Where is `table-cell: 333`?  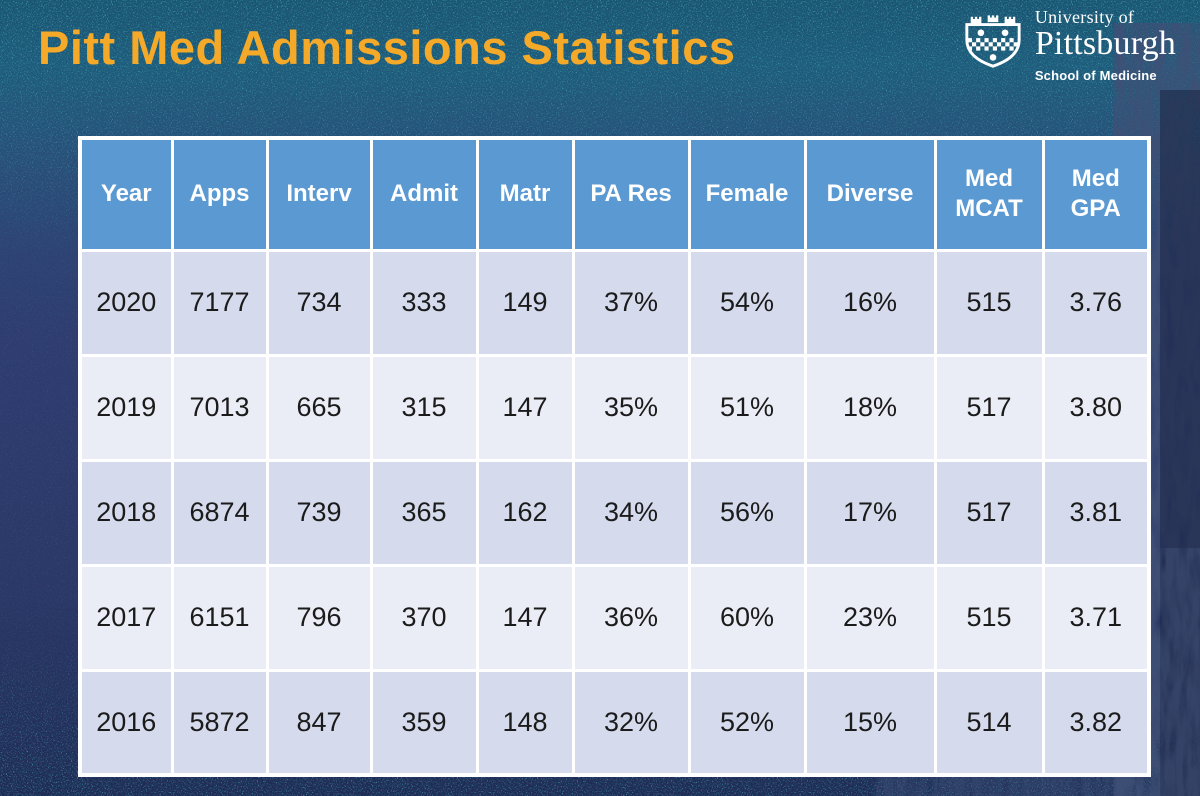 table-cell: 333 is located at coordinates (424, 302).